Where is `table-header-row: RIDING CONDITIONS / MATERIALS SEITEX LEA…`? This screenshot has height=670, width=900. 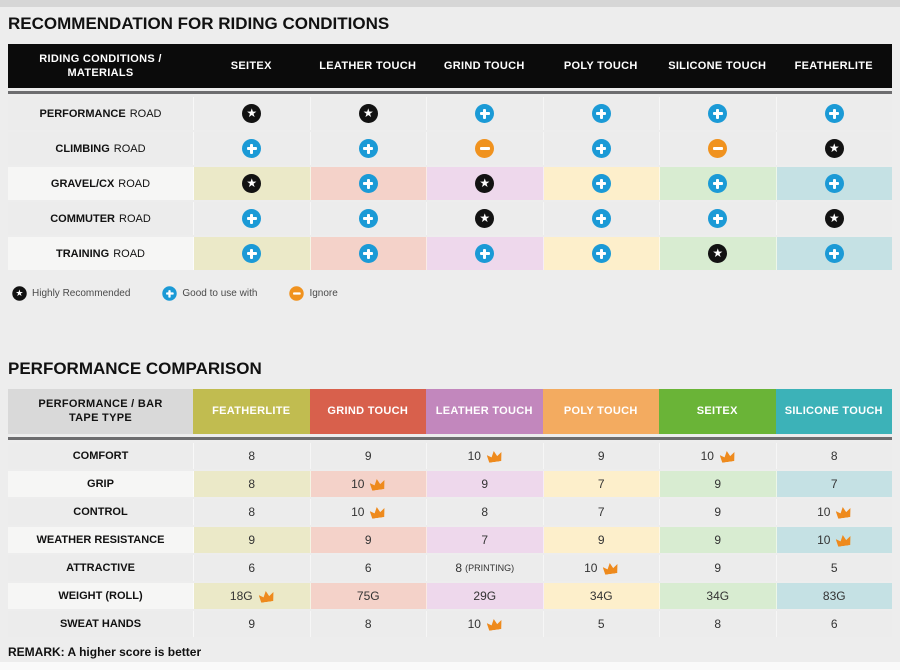 table-header-row: RIDING CONDITIONS / MATERIALS SEITEX LEA… is located at coordinates (450, 66).